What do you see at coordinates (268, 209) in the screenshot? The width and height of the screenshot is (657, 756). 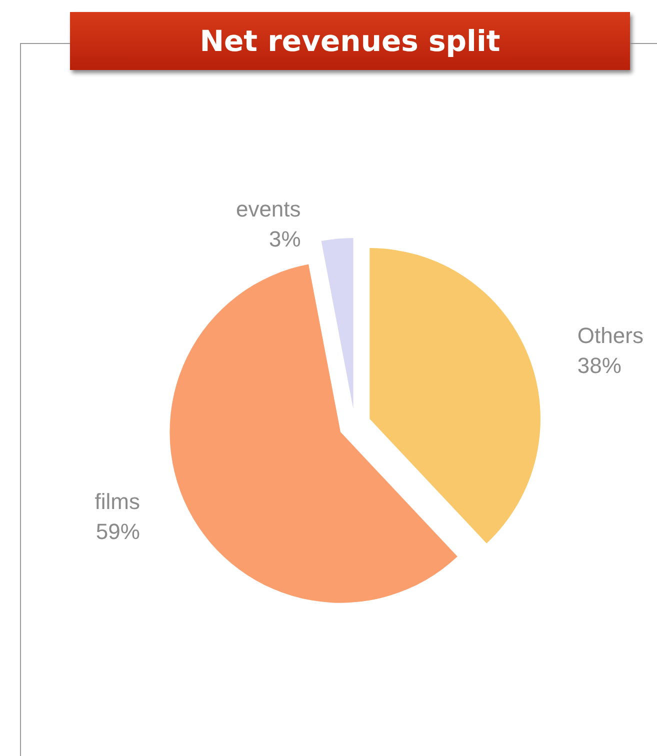 I see `slice-label: events` at bounding box center [268, 209].